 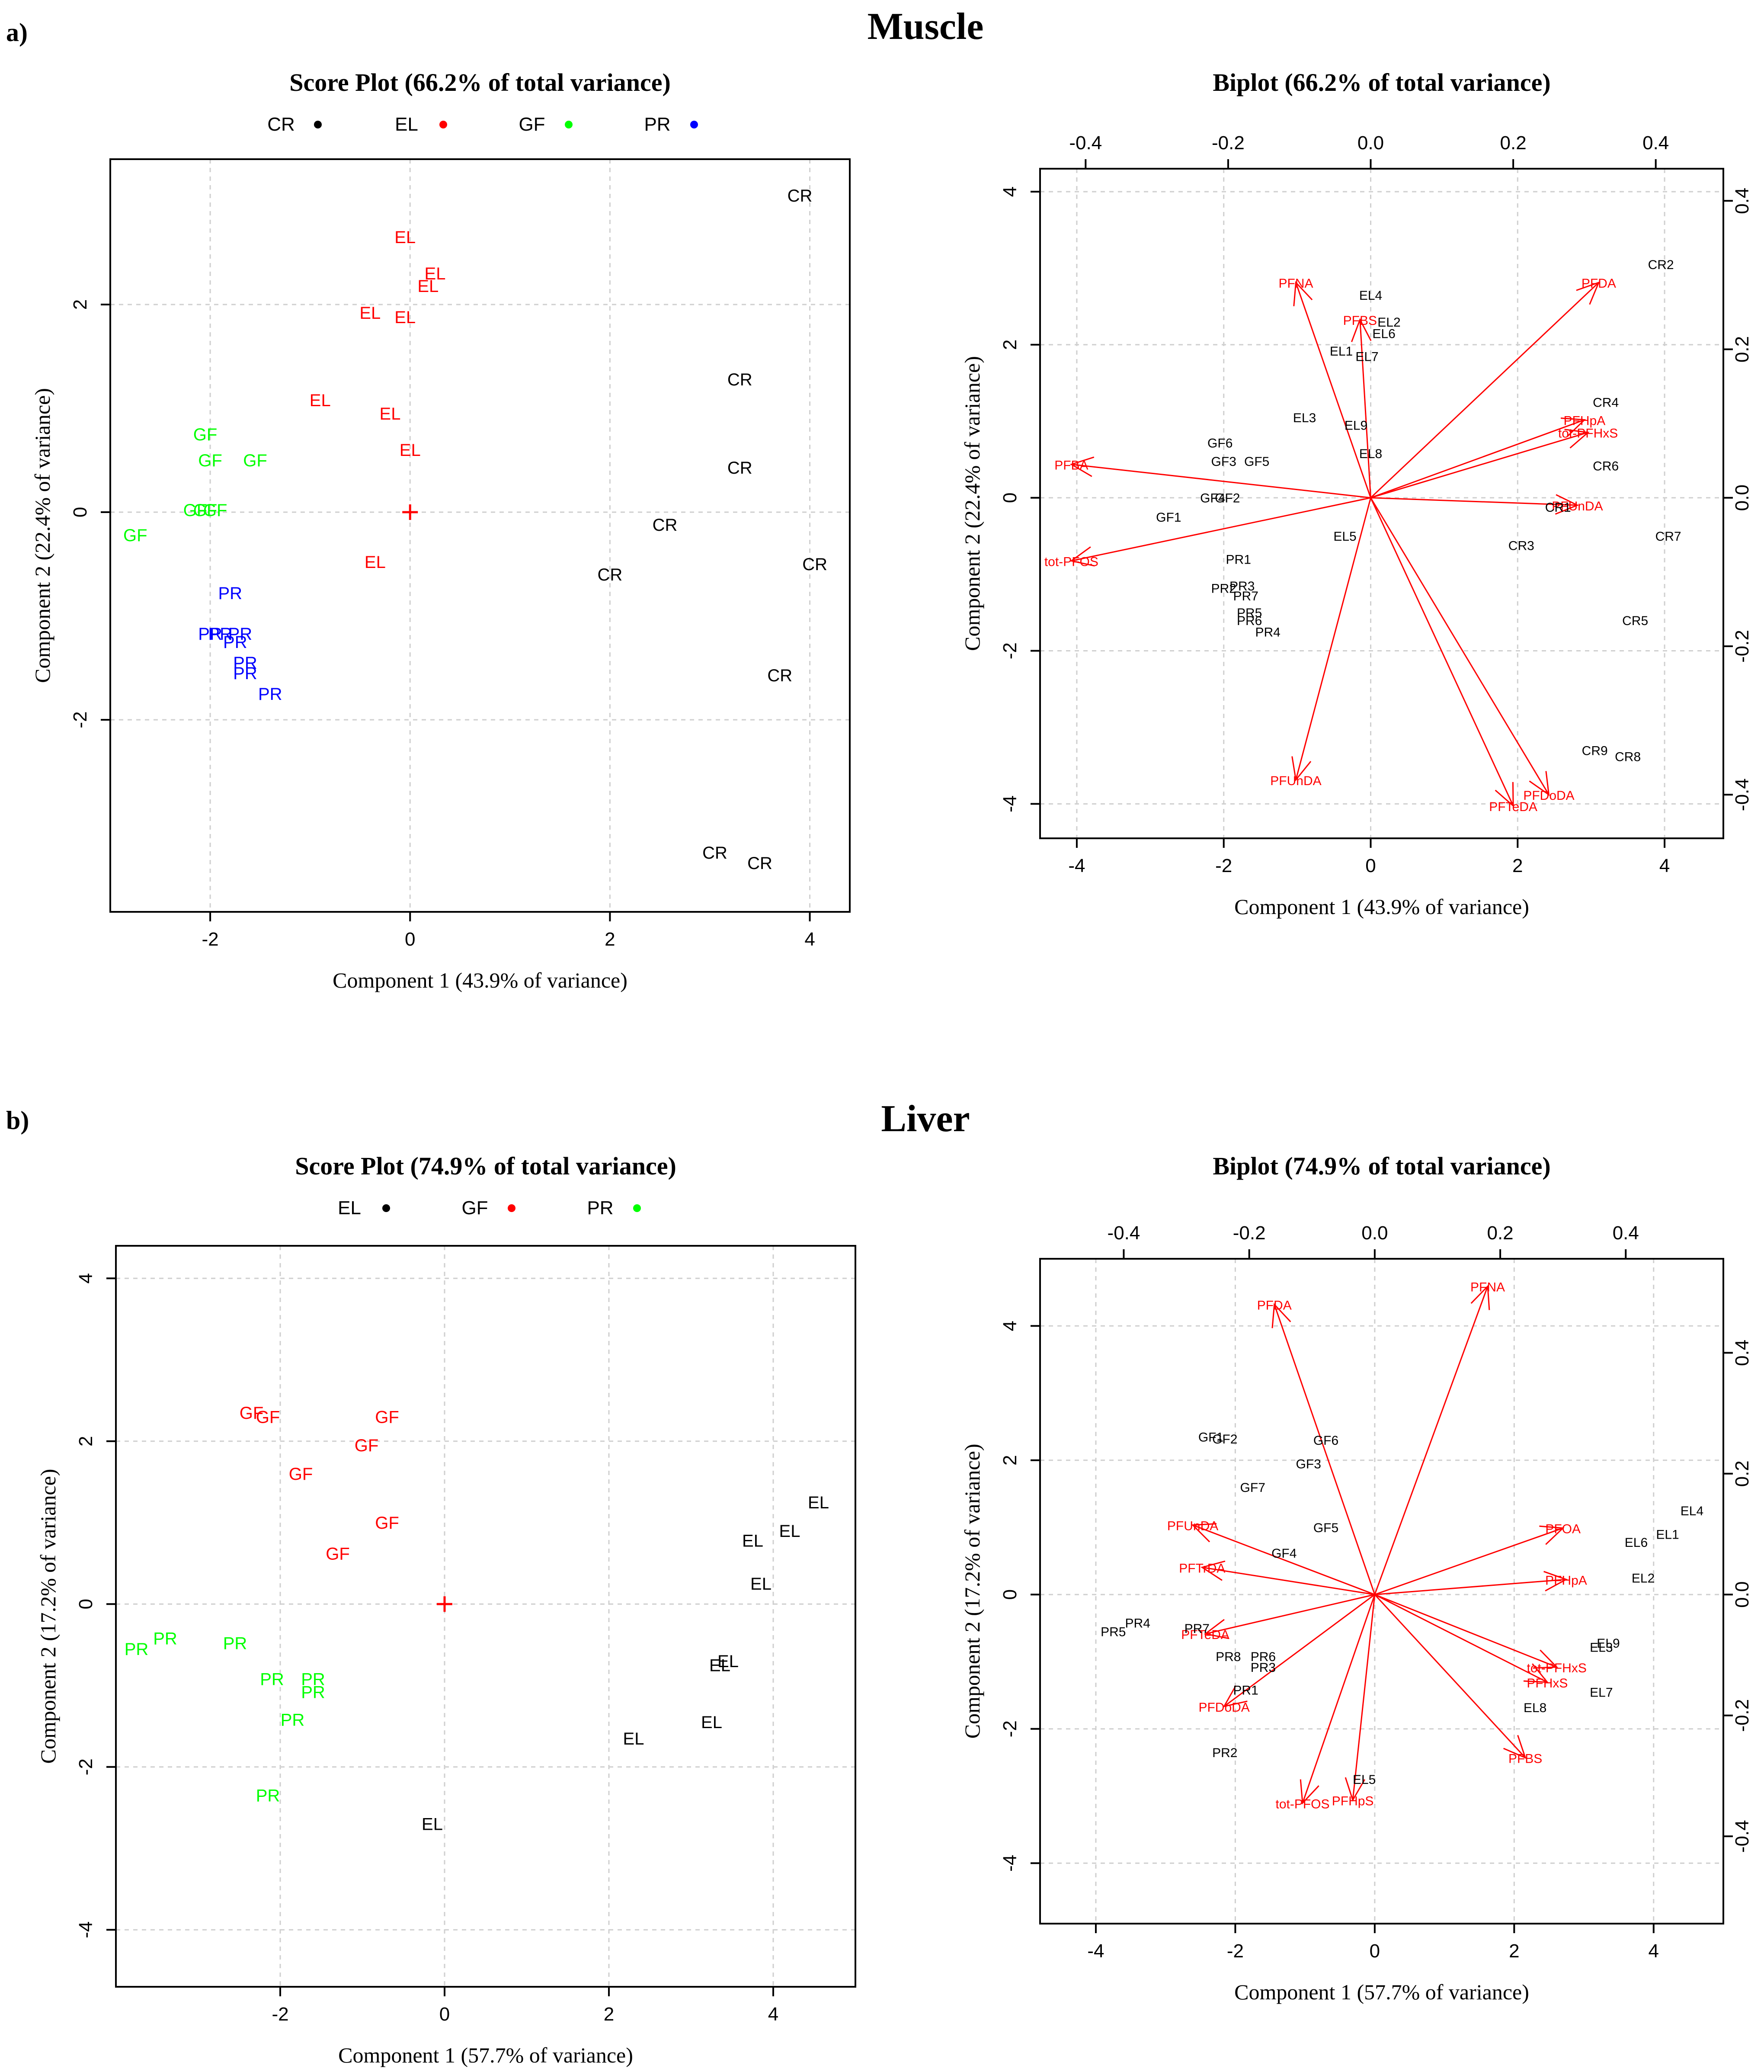 What do you see at coordinates (1742, 646) in the screenshot?
I see `right-tick-label: -0.2` at bounding box center [1742, 646].